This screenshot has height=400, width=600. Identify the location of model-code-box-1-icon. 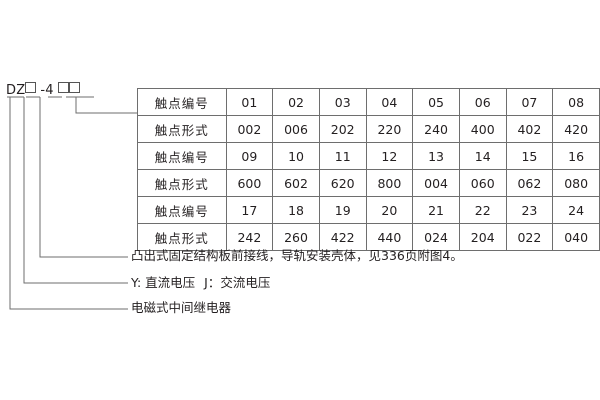
(31, 87).